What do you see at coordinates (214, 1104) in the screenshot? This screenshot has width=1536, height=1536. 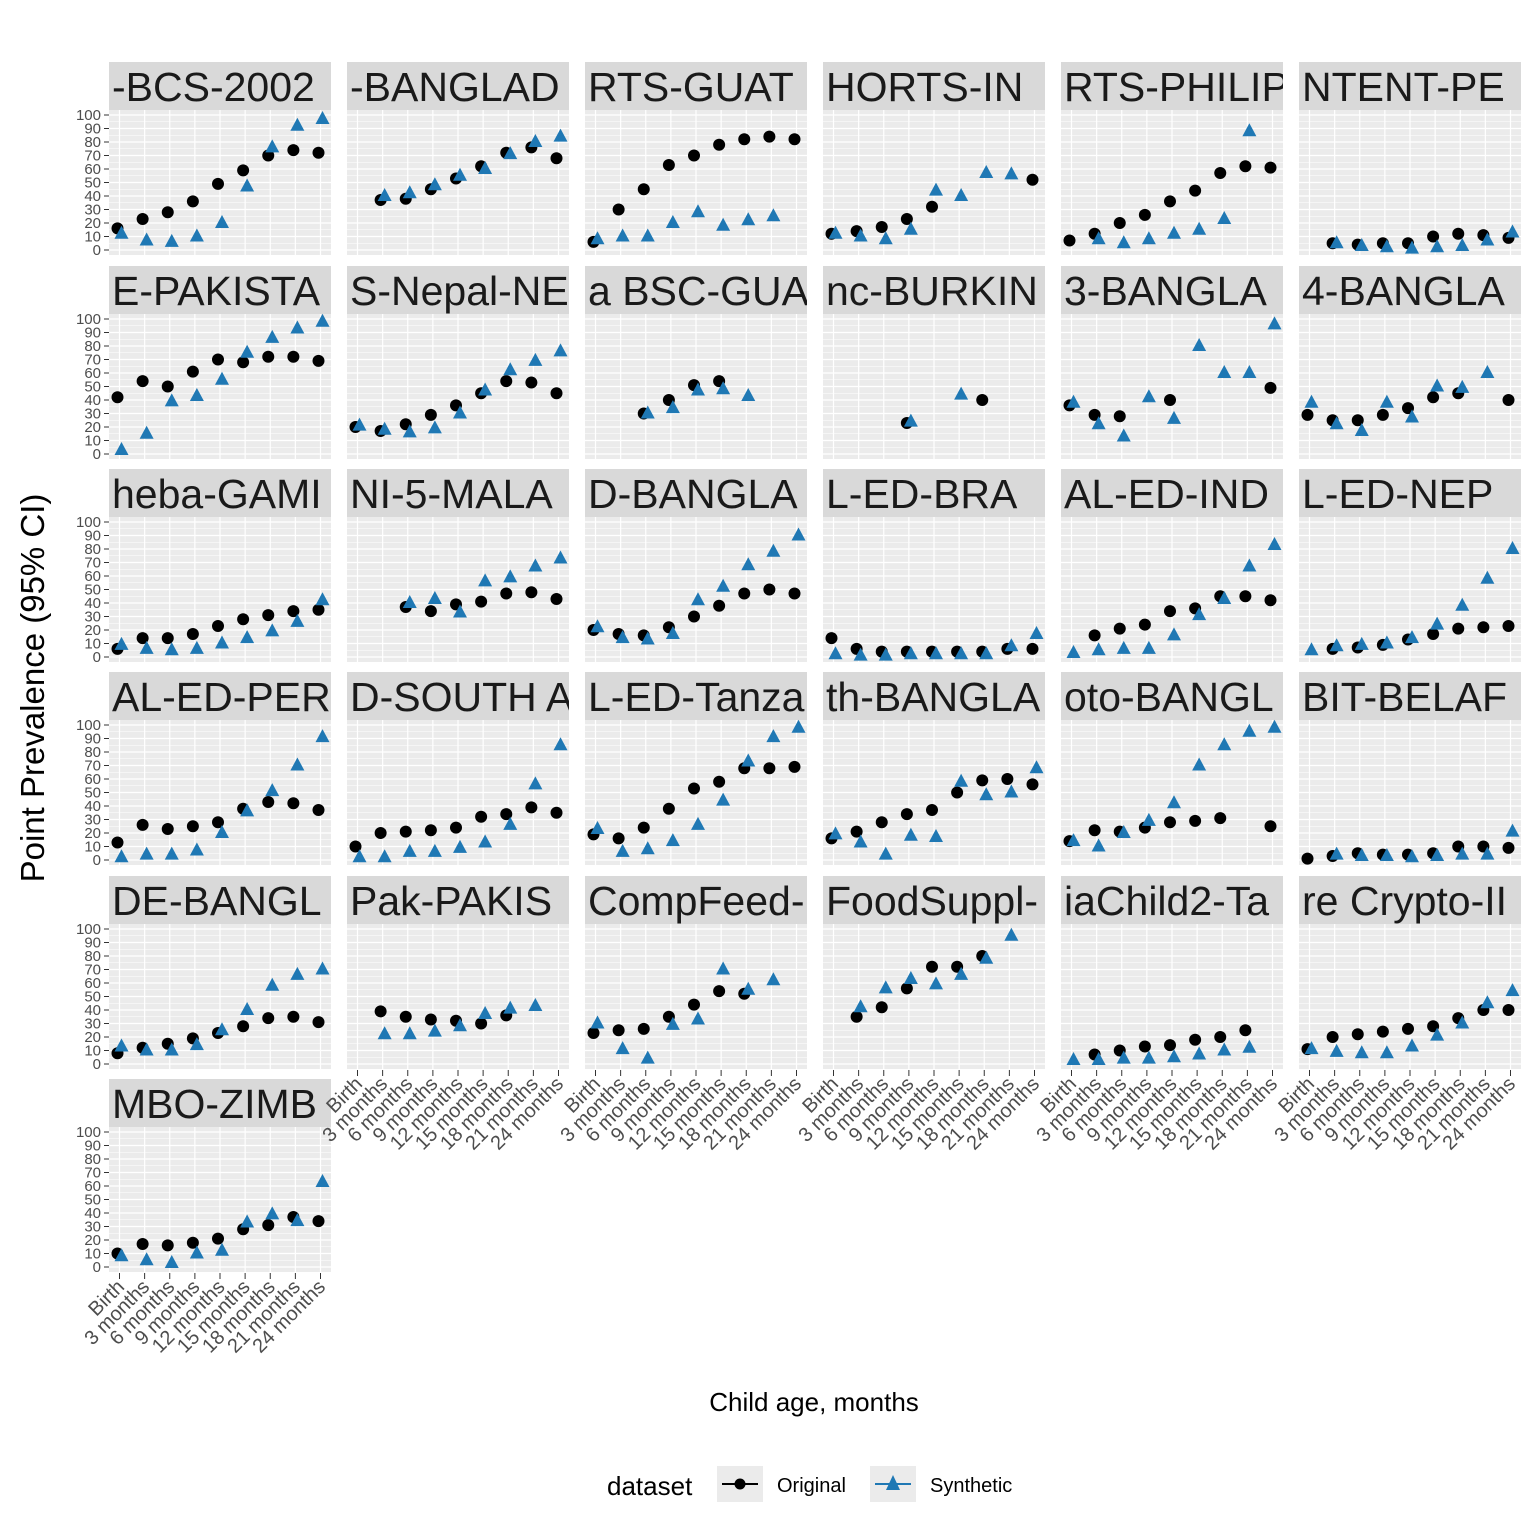 I see `facet-title: MBO-ZIMB` at bounding box center [214, 1104].